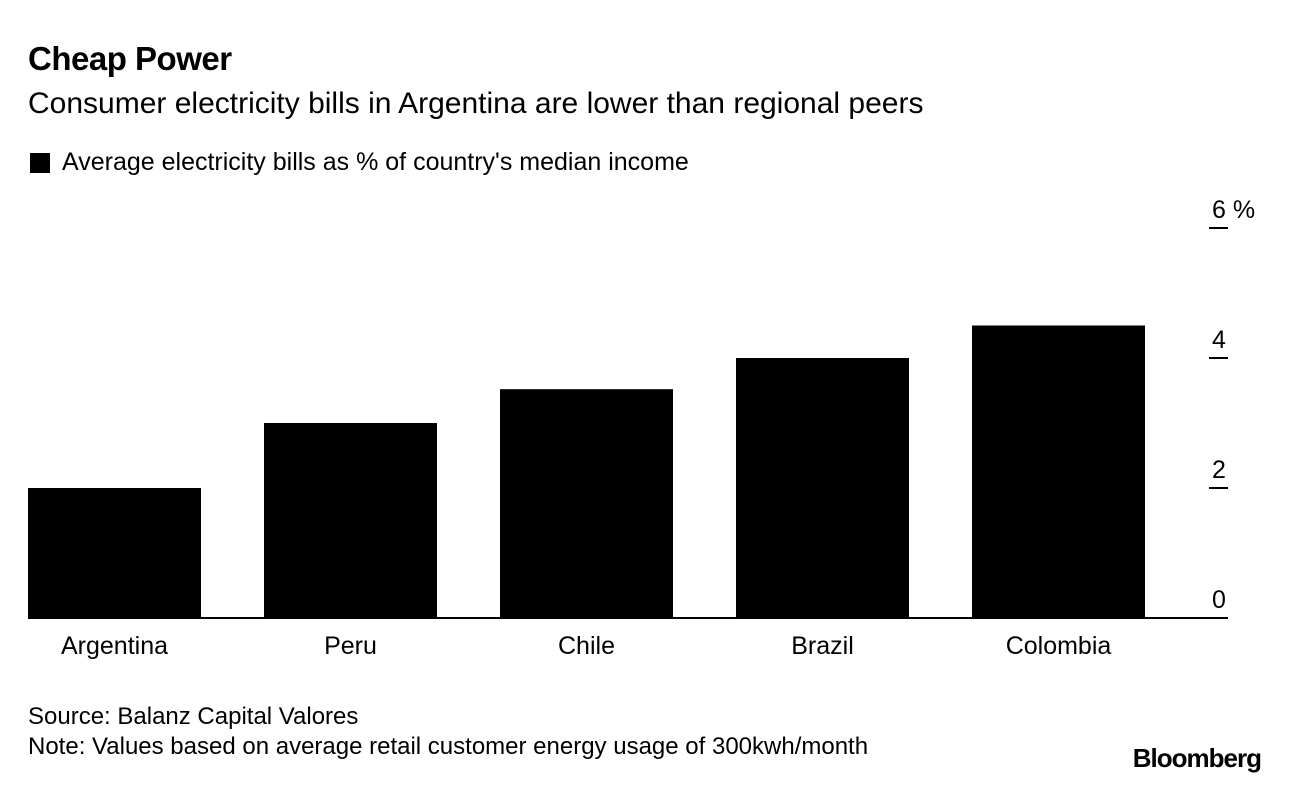  Describe the element at coordinates (114, 553) in the screenshot. I see `bar-argentina` at that location.